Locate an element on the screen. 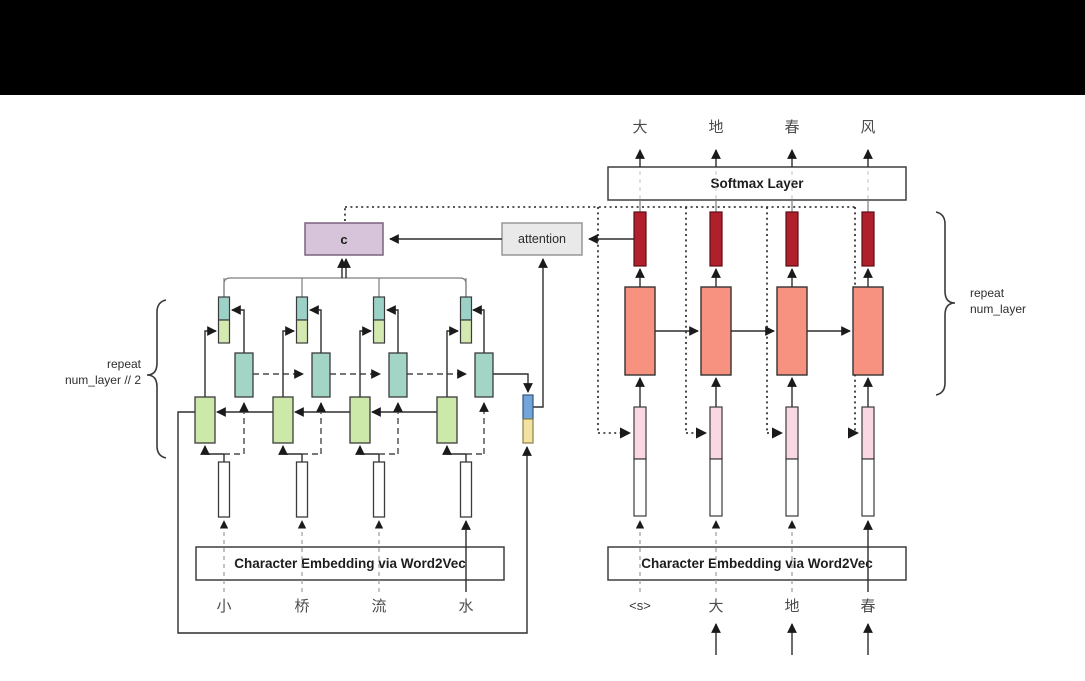 The height and width of the screenshot is (681, 1085). context-vector-label: c is located at coordinates (343, 239).